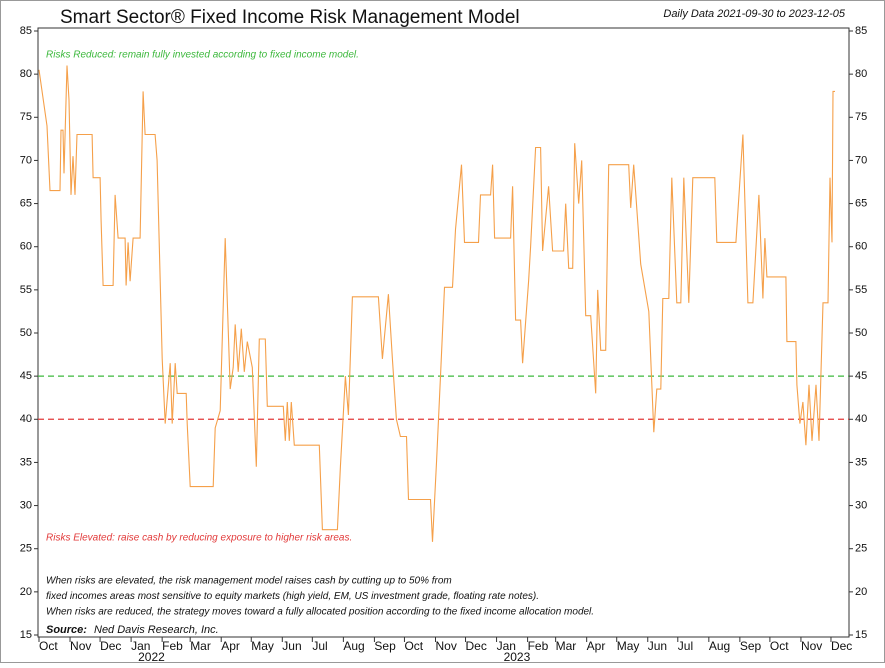 This screenshot has height=668, width=885. I want to click on y2-tick-label: 30, so click(861, 505).